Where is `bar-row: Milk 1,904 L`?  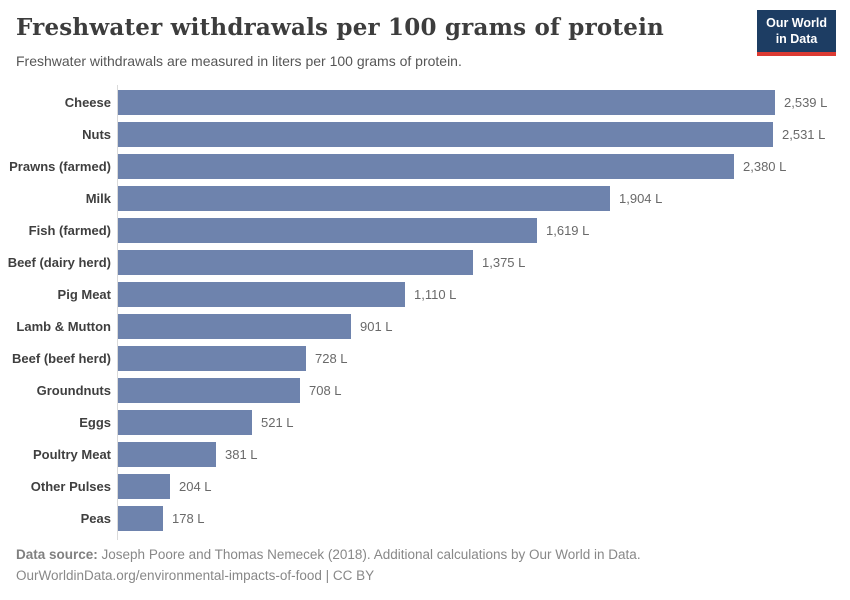
bar-row: Milk 1,904 L is located at coordinates (425, 198).